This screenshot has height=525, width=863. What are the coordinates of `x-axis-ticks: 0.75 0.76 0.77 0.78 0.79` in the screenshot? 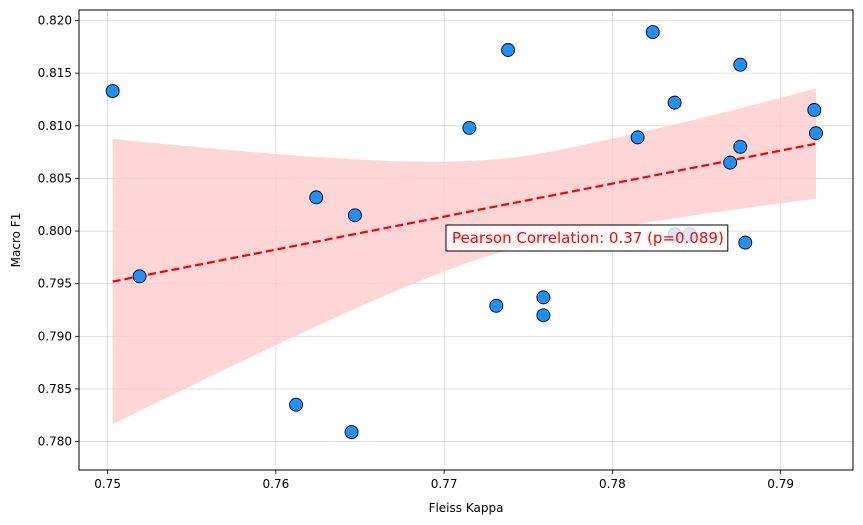 It's located at (444, 480).